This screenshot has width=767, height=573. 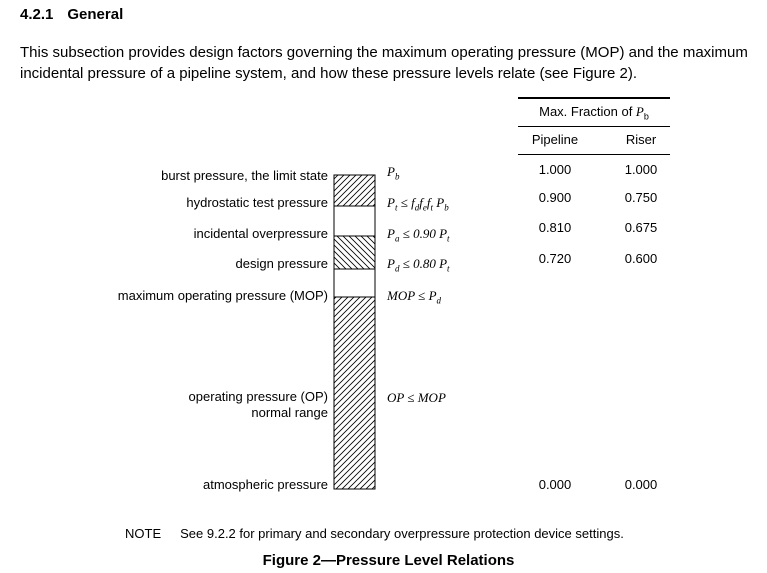 I want to click on label-incidental-overpressure: incidental overpressure, so click(x=260, y=233).